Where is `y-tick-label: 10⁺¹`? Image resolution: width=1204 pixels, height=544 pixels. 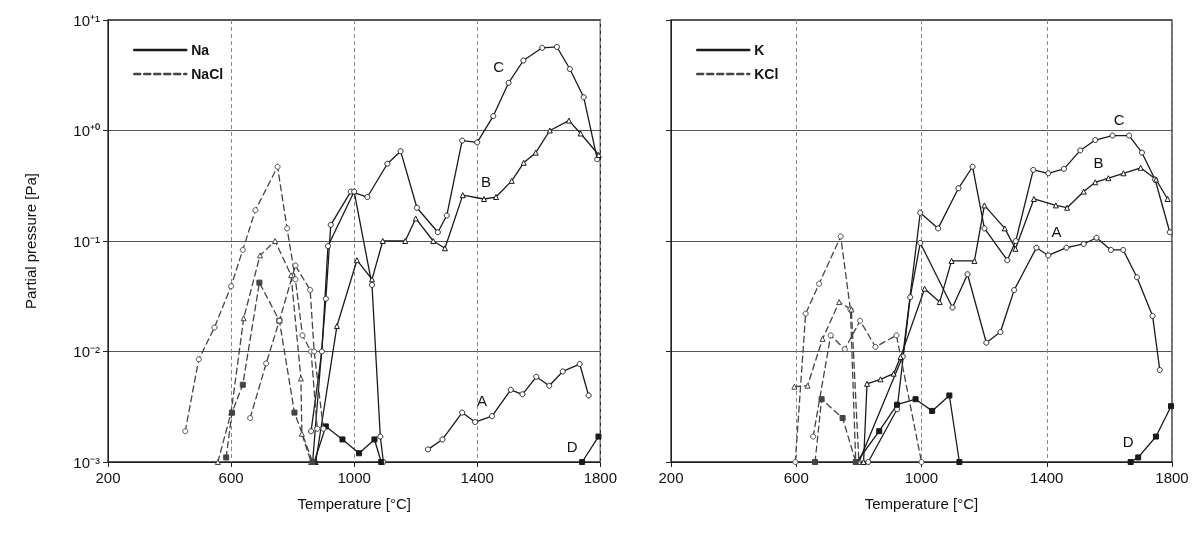 y-tick-label: 10⁺¹ is located at coordinates (86, 20).